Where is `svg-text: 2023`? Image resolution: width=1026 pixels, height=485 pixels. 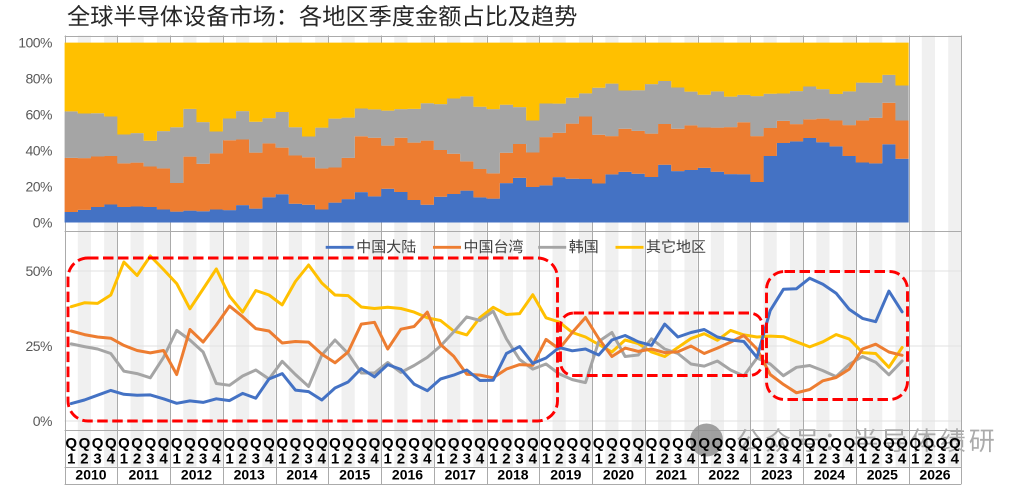
svg-text: 2023 is located at coordinates (776, 475).